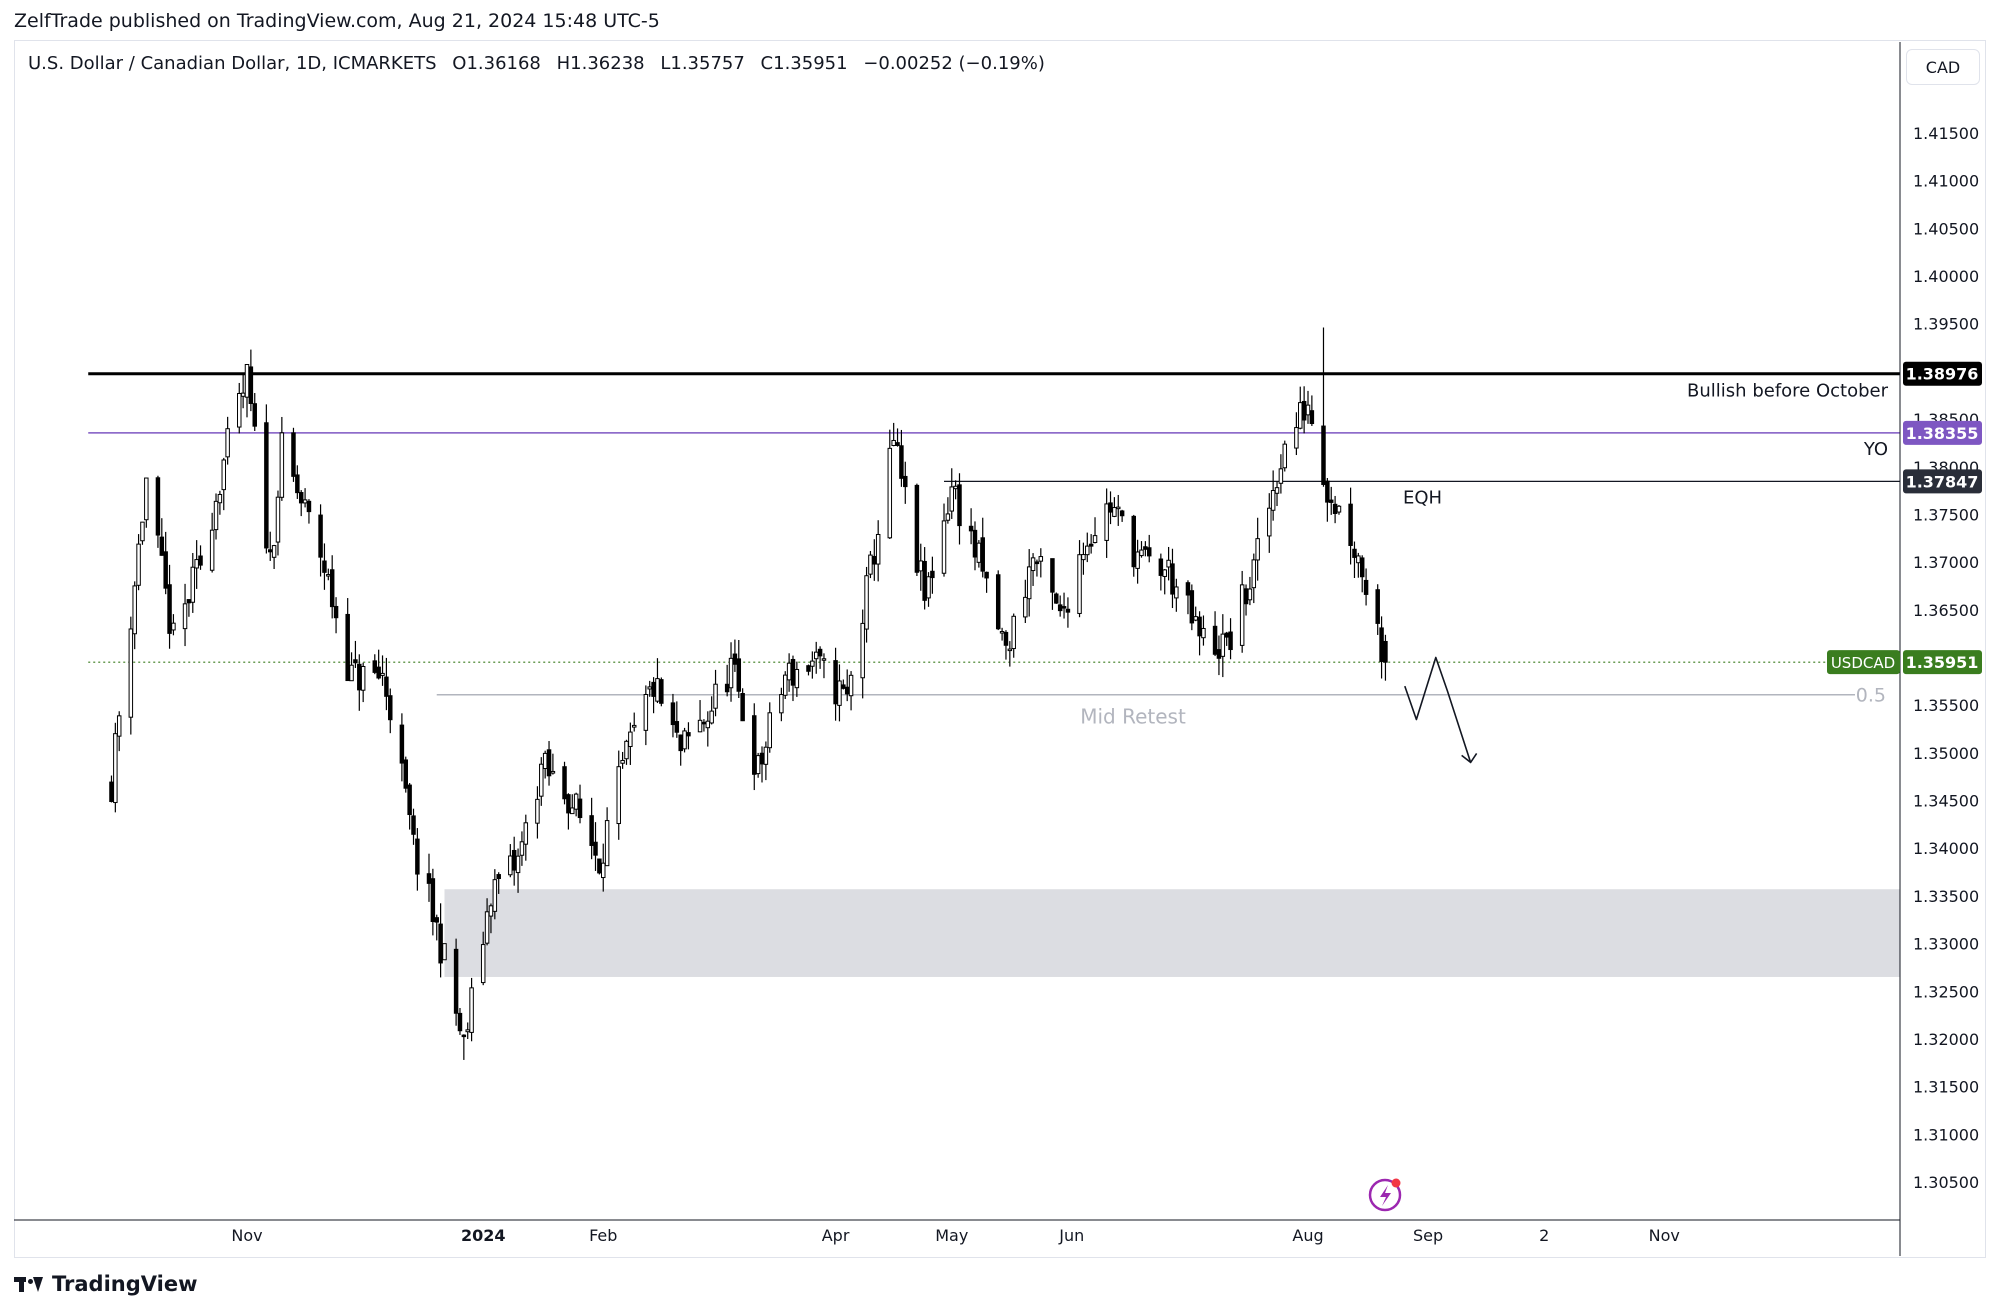 The height and width of the screenshot is (1311, 2000). Describe the element at coordinates (1946, 562) in the screenshot. I see `price-tick-label: 1.37000` at that location.